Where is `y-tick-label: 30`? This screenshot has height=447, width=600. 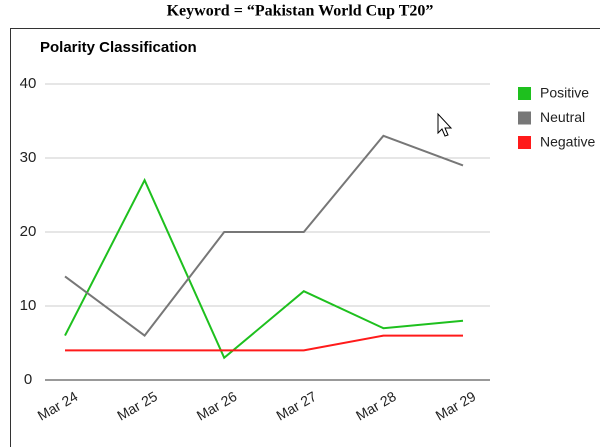 y-tick-label: 30 is located at coordinates (28, 157).